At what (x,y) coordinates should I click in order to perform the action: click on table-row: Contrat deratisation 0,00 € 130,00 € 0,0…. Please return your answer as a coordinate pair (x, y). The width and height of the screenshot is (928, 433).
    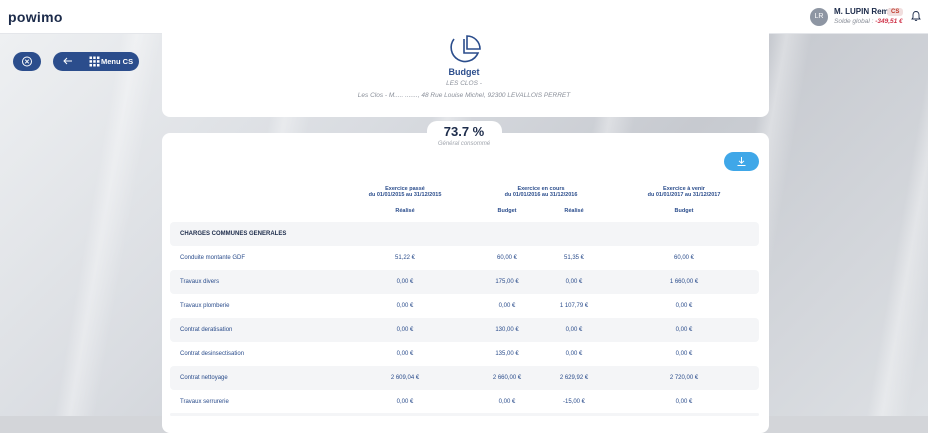
    Looking at the image, I should click on (464, 330).